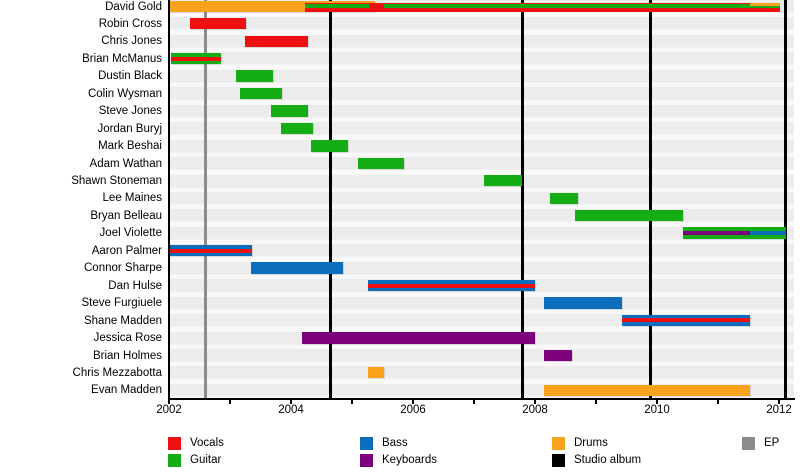 The width and height of the screenshot is (800, 476). What do you see at coordinates (122, 320) in the screenshot?
I see `member-name-label: Shane Madden` at bounding box center [122, 320].